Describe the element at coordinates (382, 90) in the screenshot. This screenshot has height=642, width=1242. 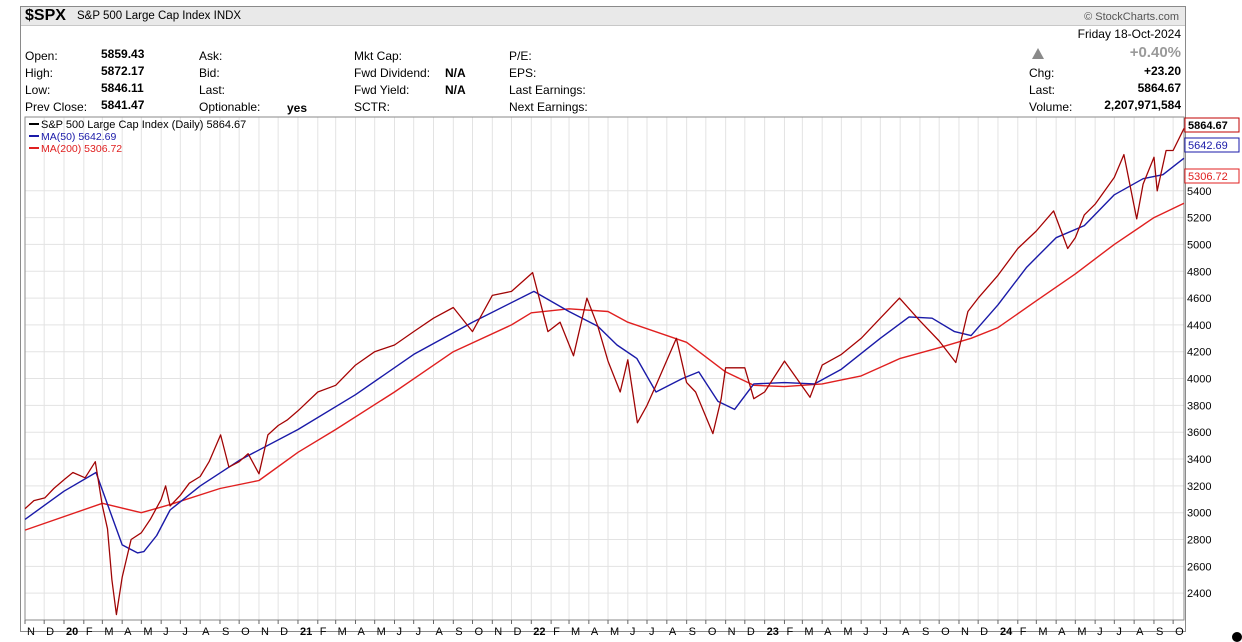
I see `fwd-yield-label: Fwd Yield:` at that location.